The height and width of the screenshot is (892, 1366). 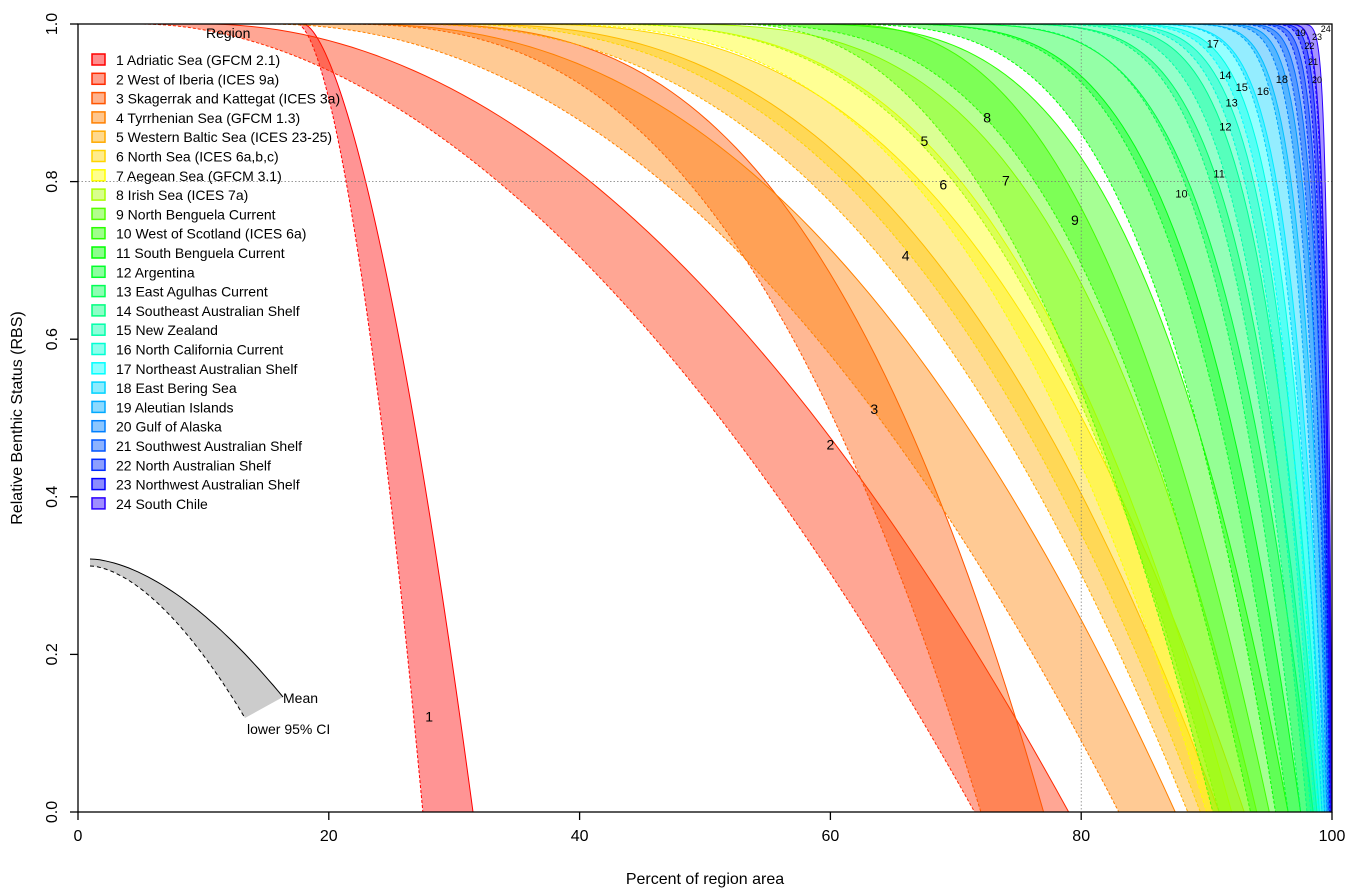 I want to click on inset-band, so click(x=186, y=638).